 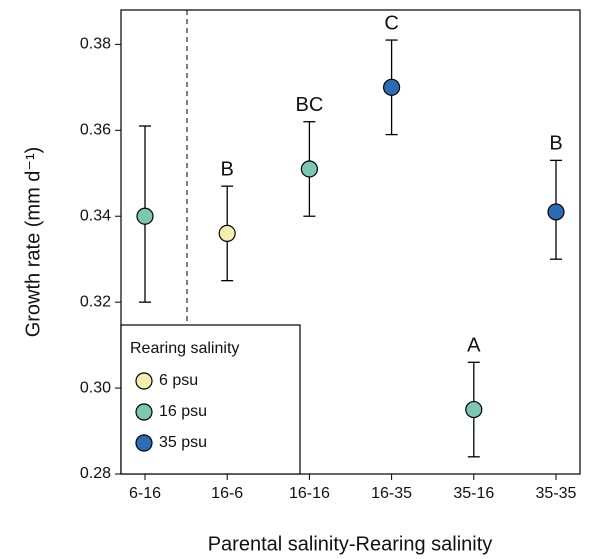 I want to click on y-tick-label: 0.36, so click(x=95, y=130).